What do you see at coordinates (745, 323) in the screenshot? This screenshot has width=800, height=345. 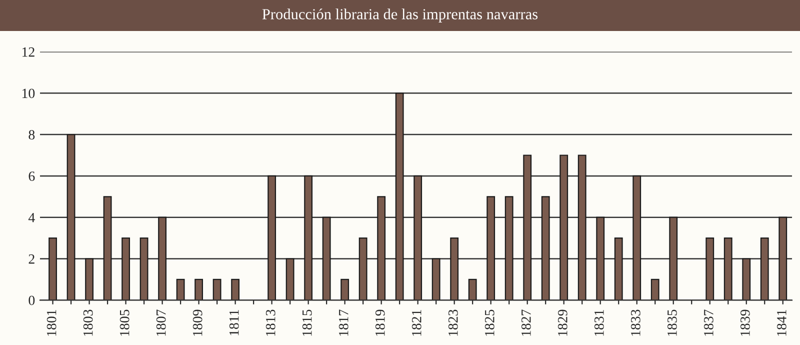 I see `x-tick-label: 1839` at bounding box center [745, 323].